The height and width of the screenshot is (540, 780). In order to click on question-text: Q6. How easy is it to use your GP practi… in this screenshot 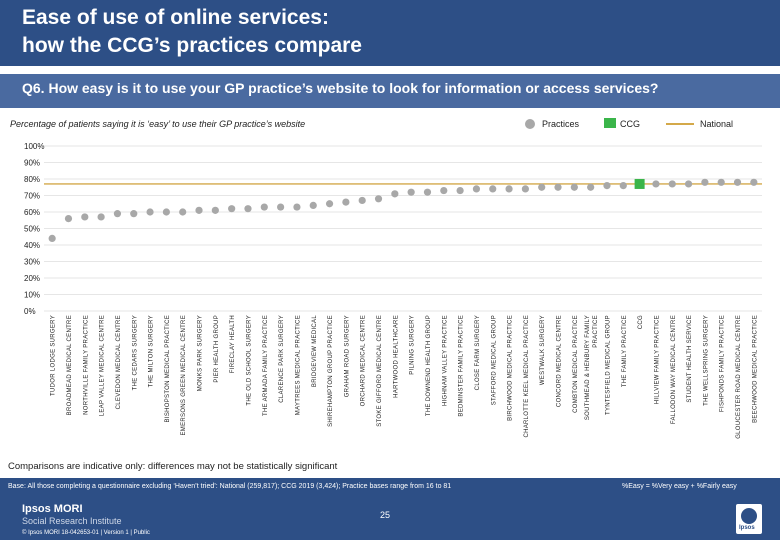, I will do `click(340, 88)`.